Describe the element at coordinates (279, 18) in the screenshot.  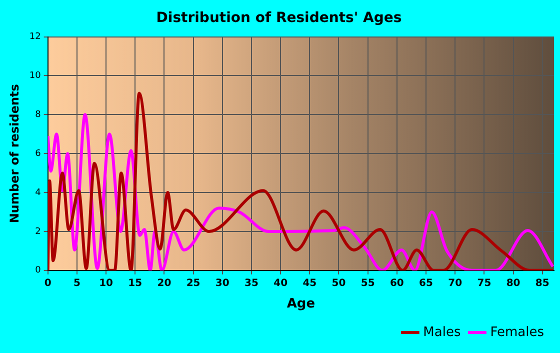
I see `chart-title: Distribution of Residents' Ages` at that location.